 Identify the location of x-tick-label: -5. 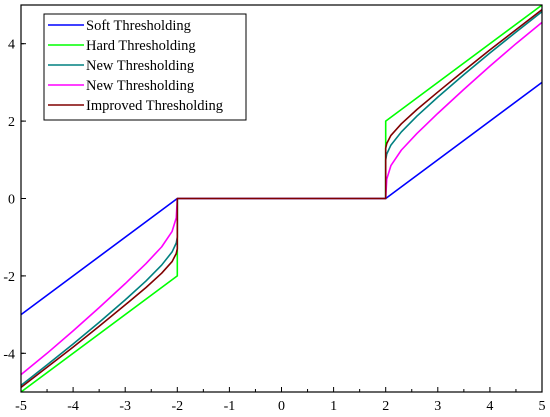
(21, 406).